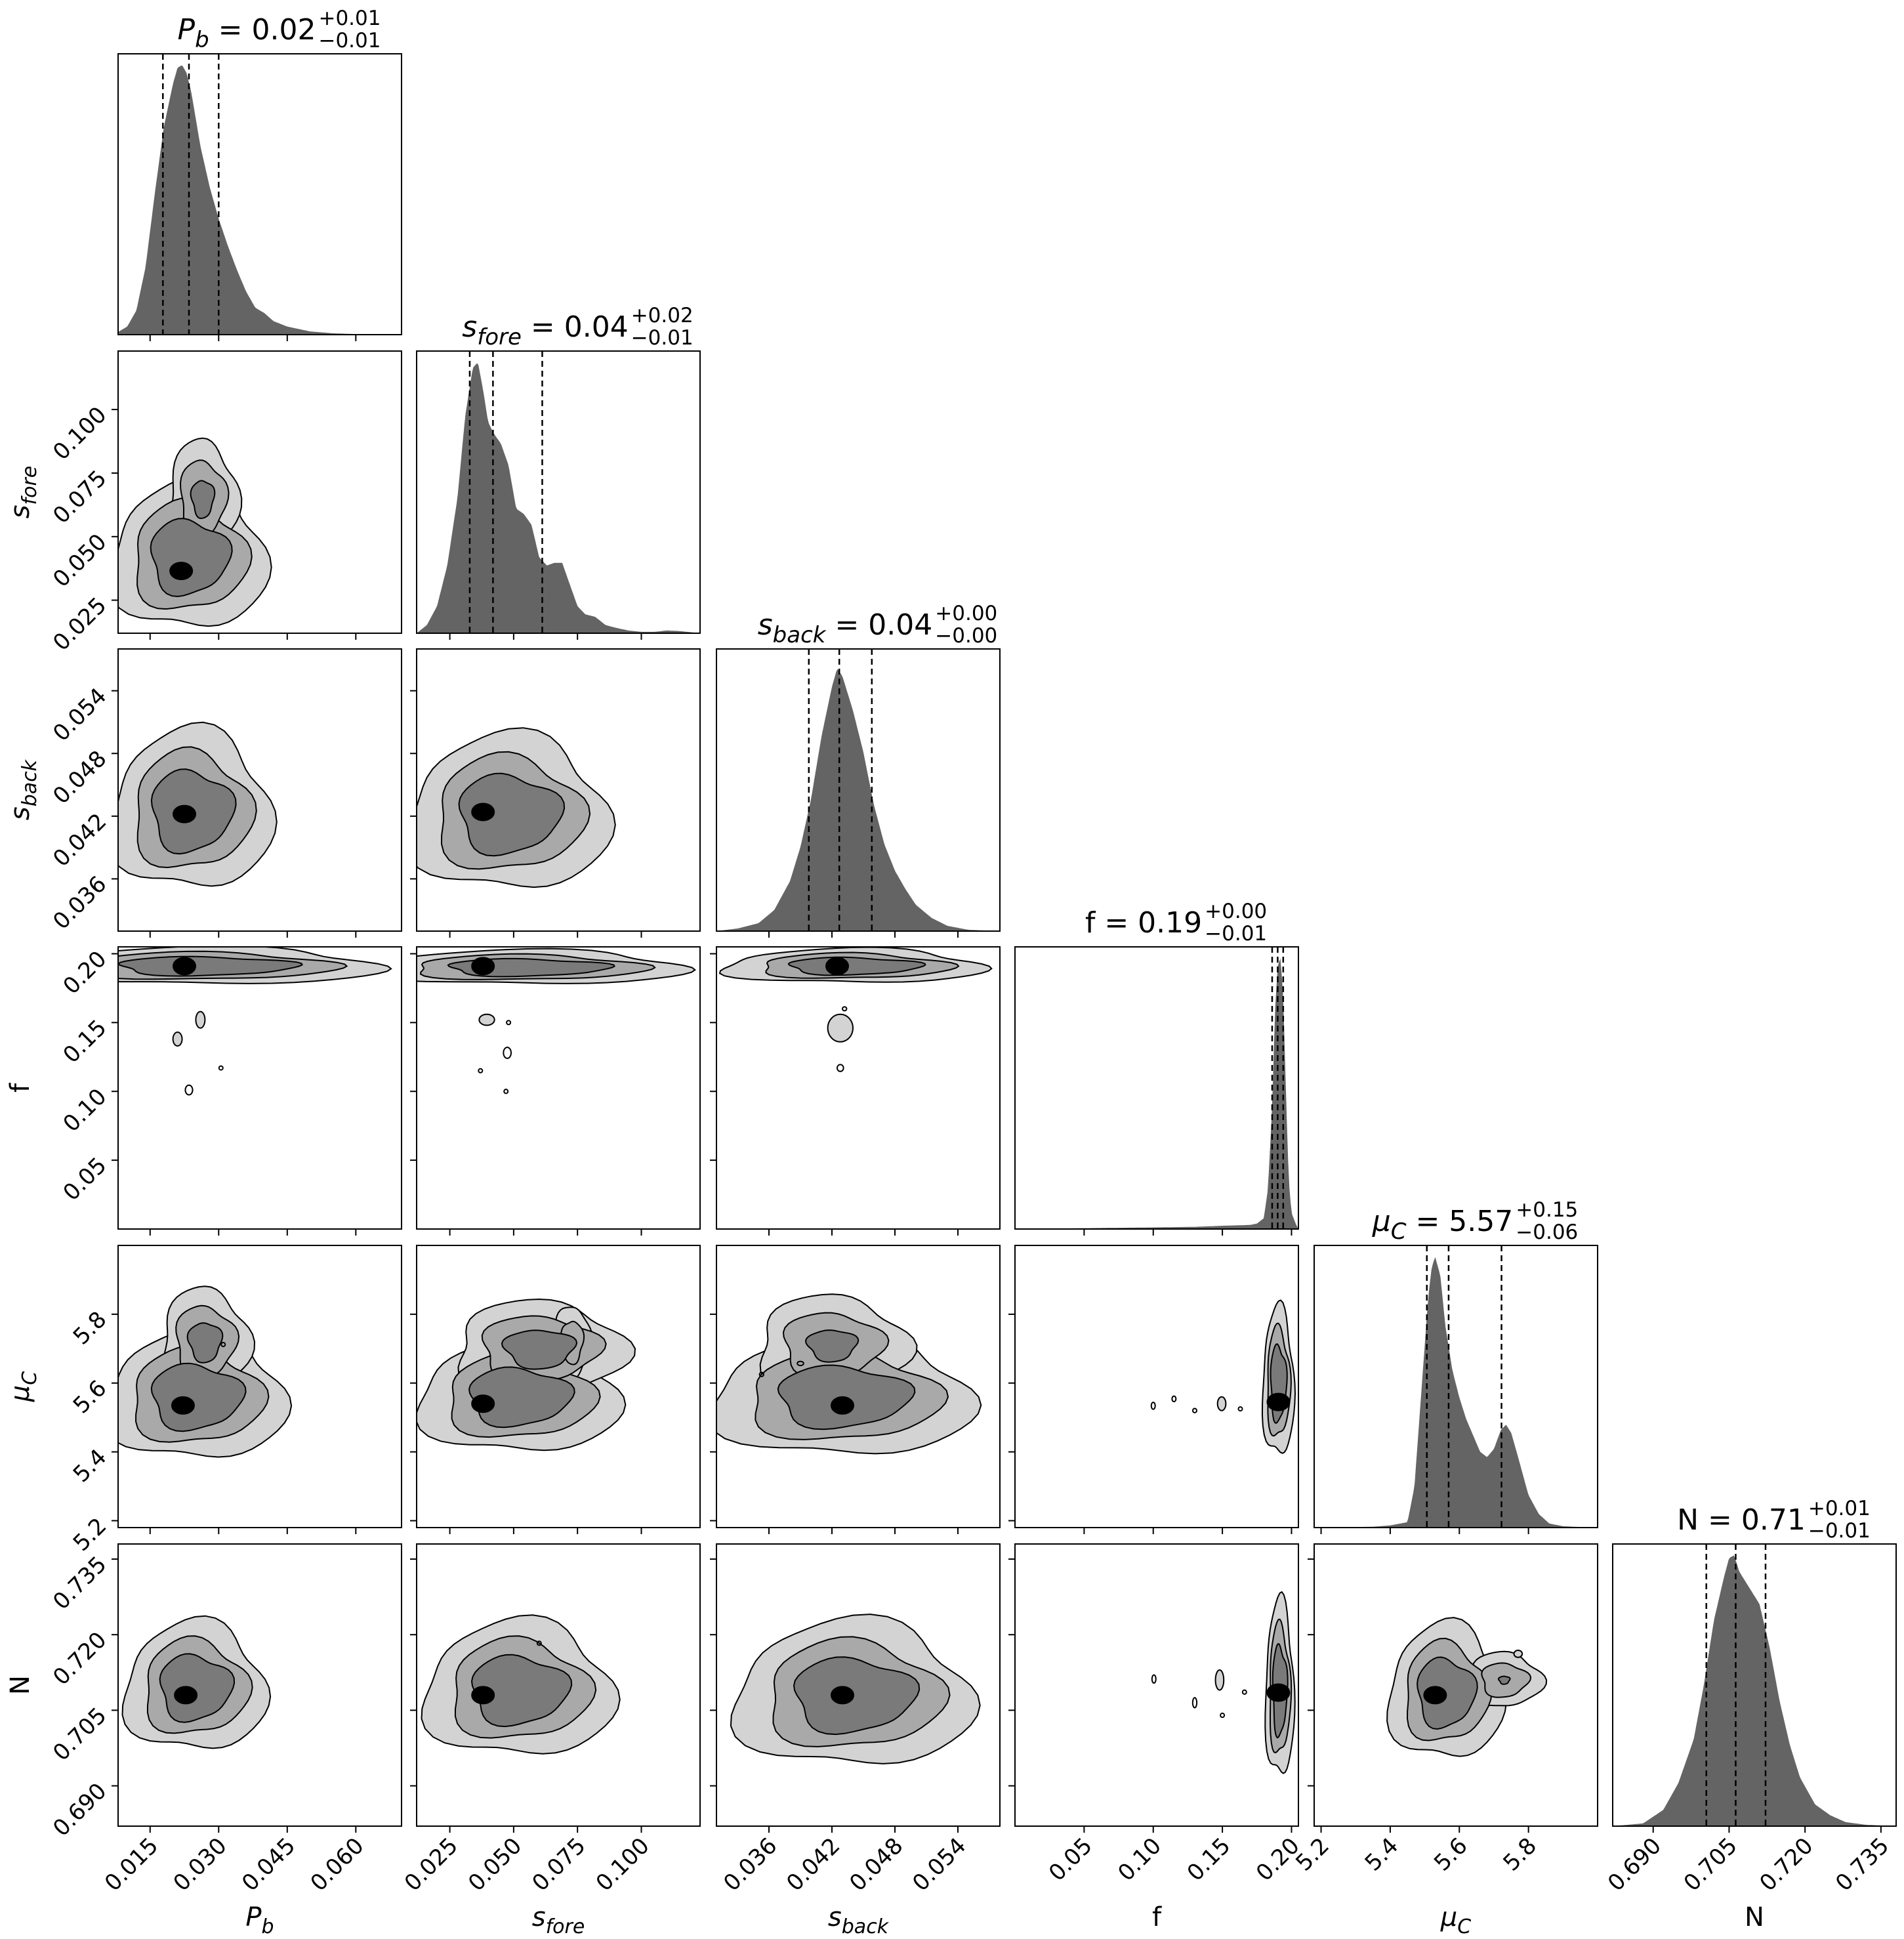 This screenshot has width=1904, height=1939. What do you see at coordinates (259, 1685) in the screenshot?
I see `panel-contour-Pb-N` at bounding box center [259, 1685].